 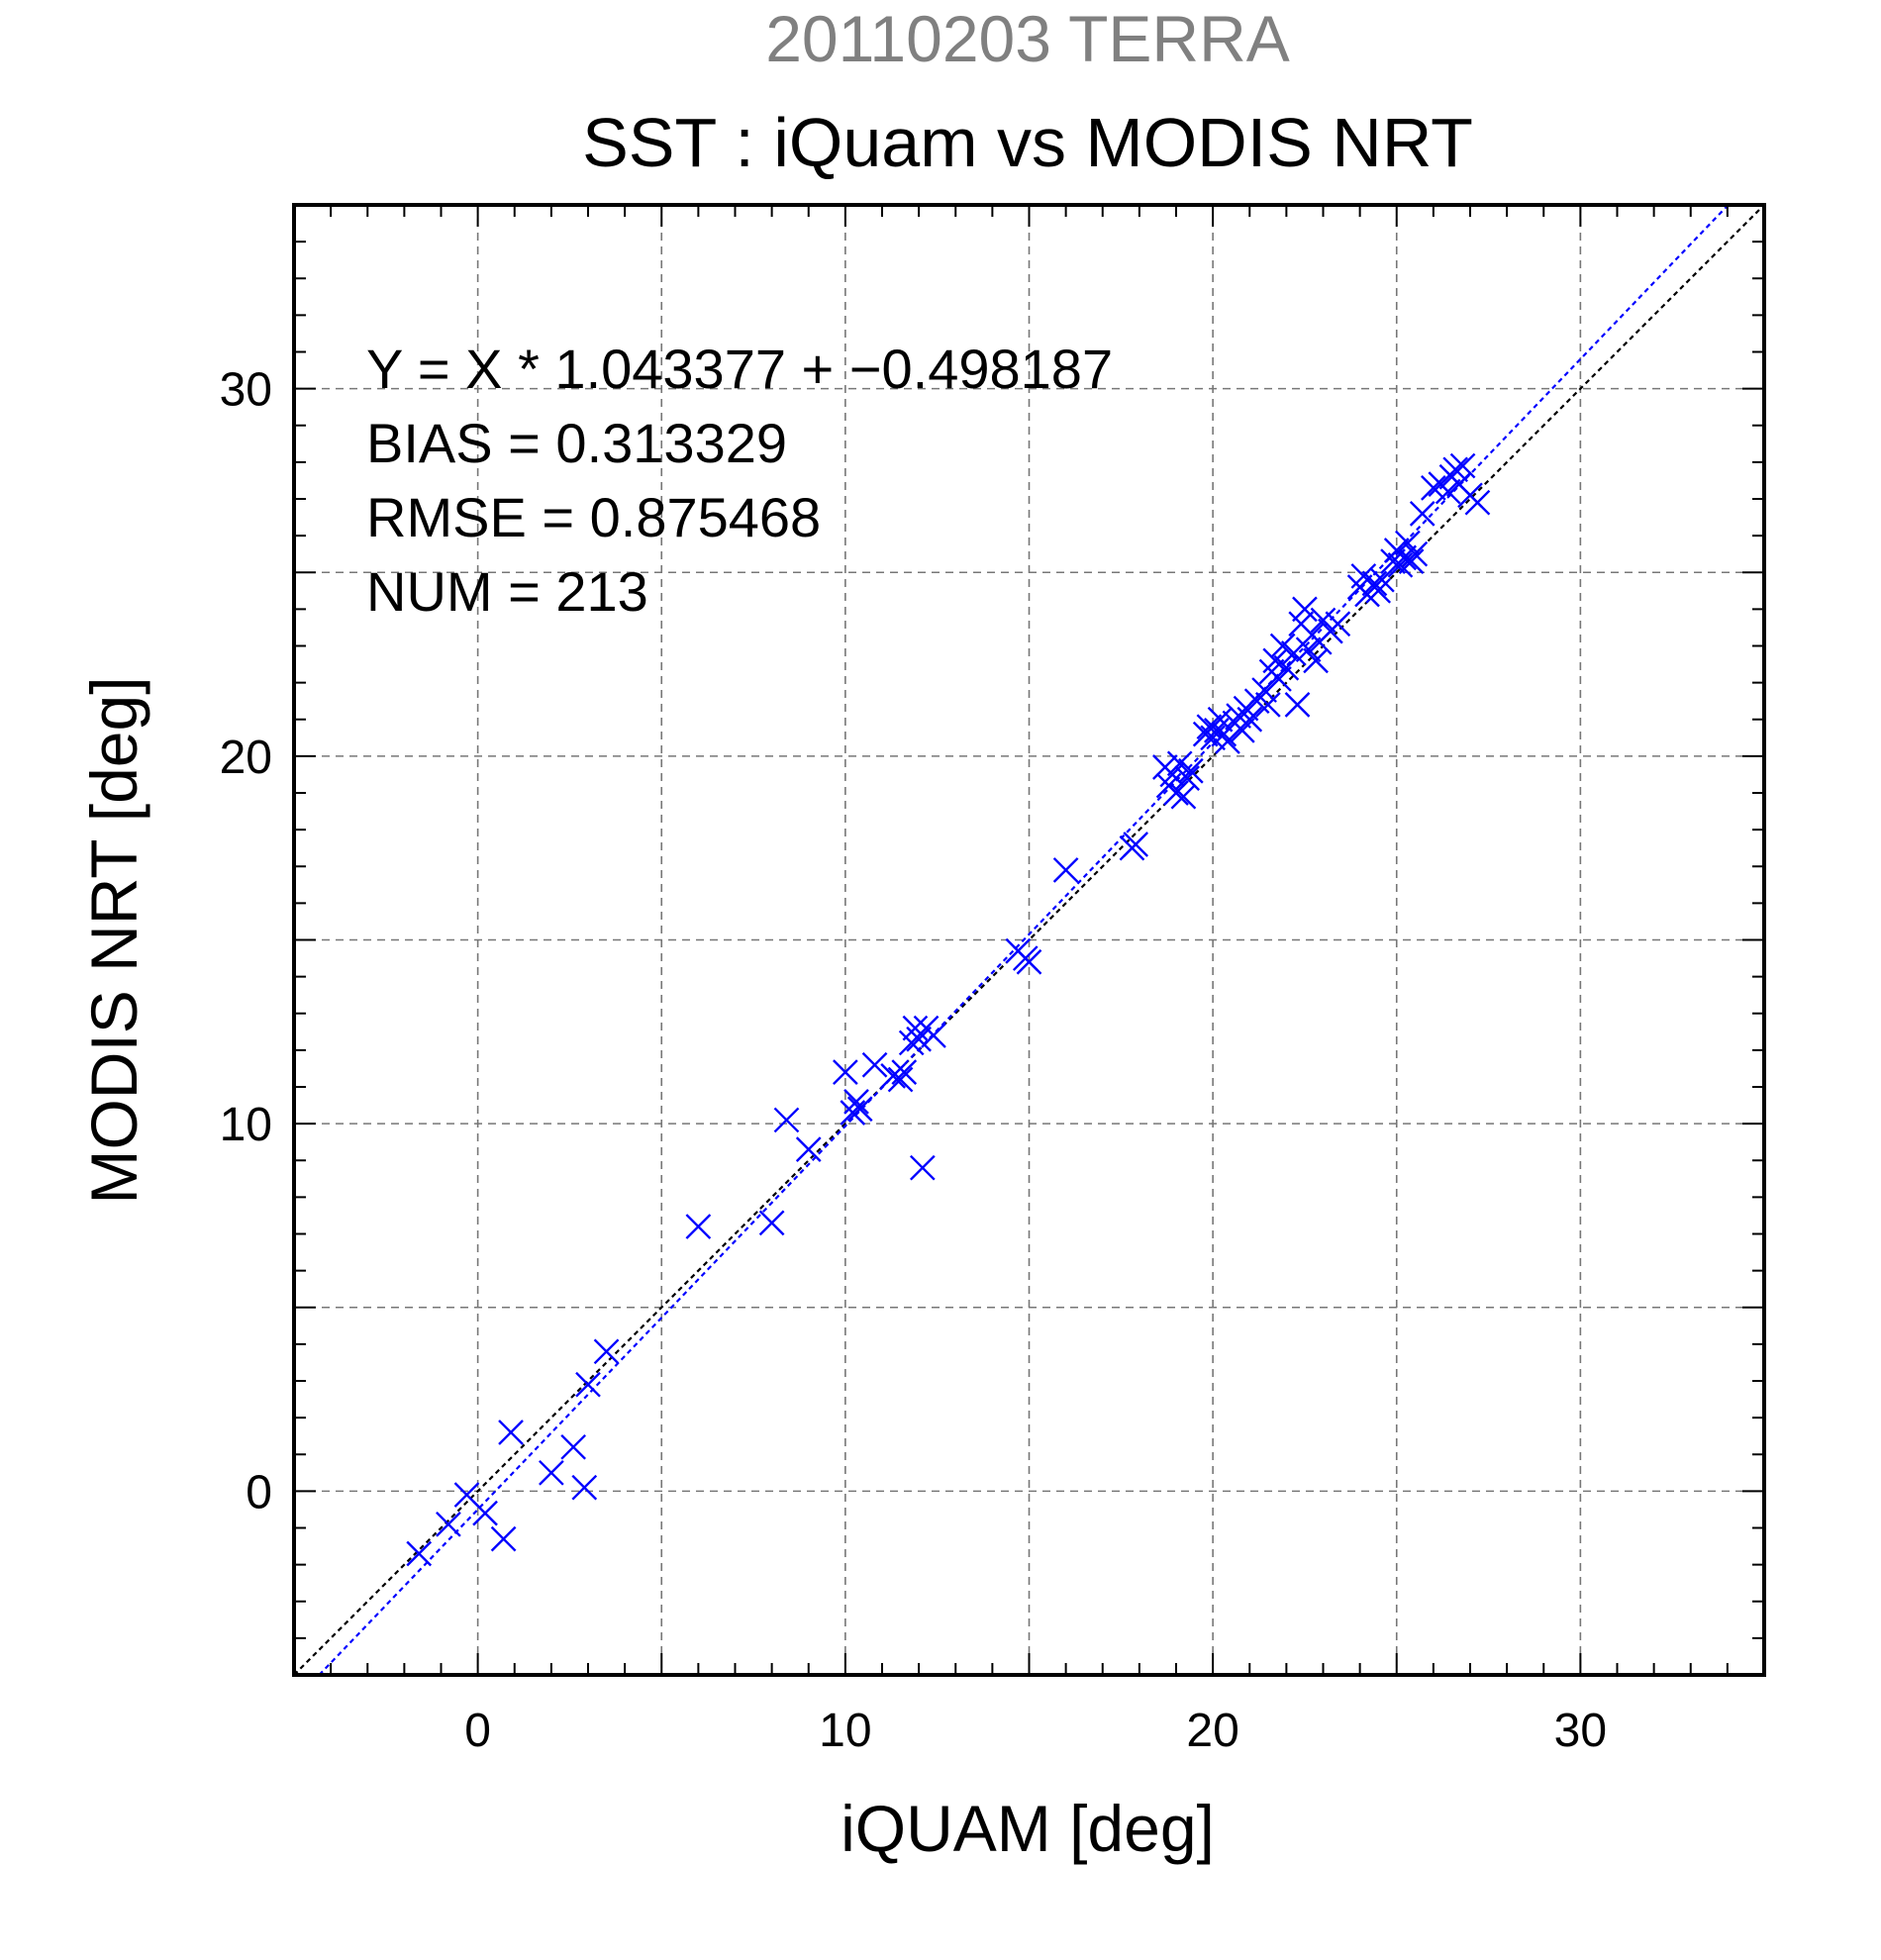 What do you see at coordinates (246, 1125) in the screenshot?
I see `y-tick-label: 10` at bounding box center [246, 1125].